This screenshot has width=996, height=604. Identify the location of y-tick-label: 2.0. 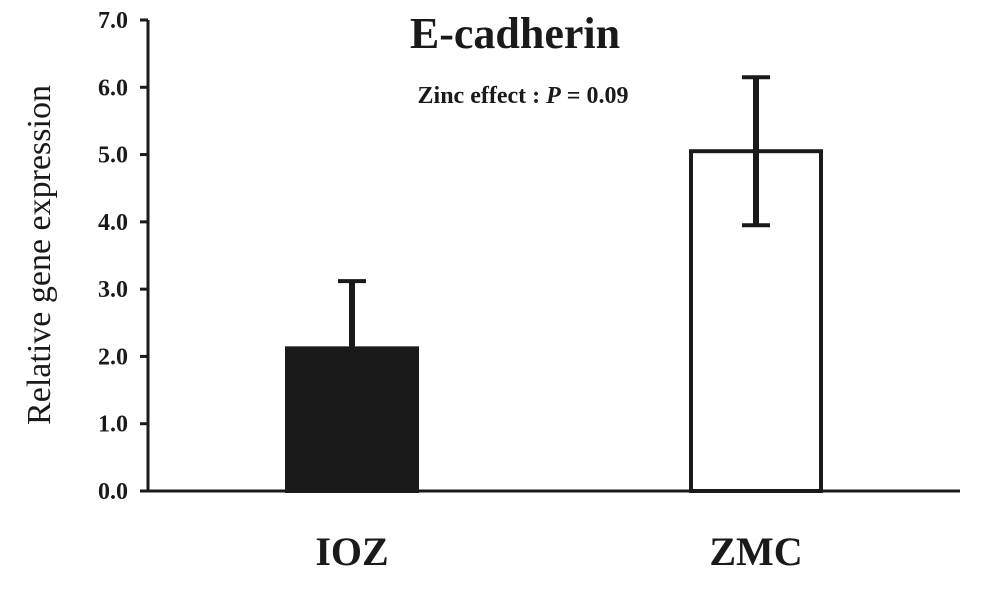
(113, 357).